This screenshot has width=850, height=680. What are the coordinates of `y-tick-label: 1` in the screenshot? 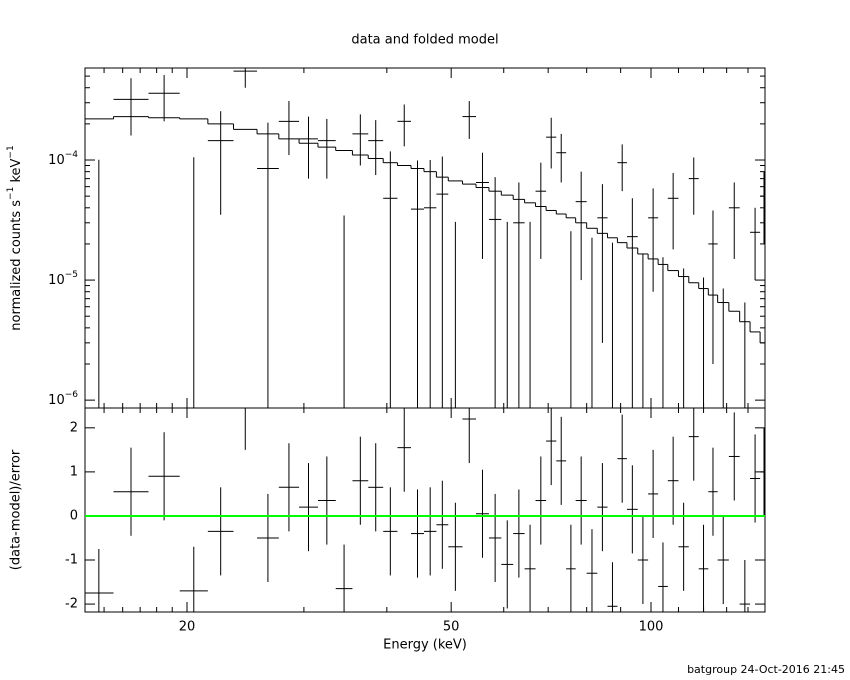 It's located at (74, 471).